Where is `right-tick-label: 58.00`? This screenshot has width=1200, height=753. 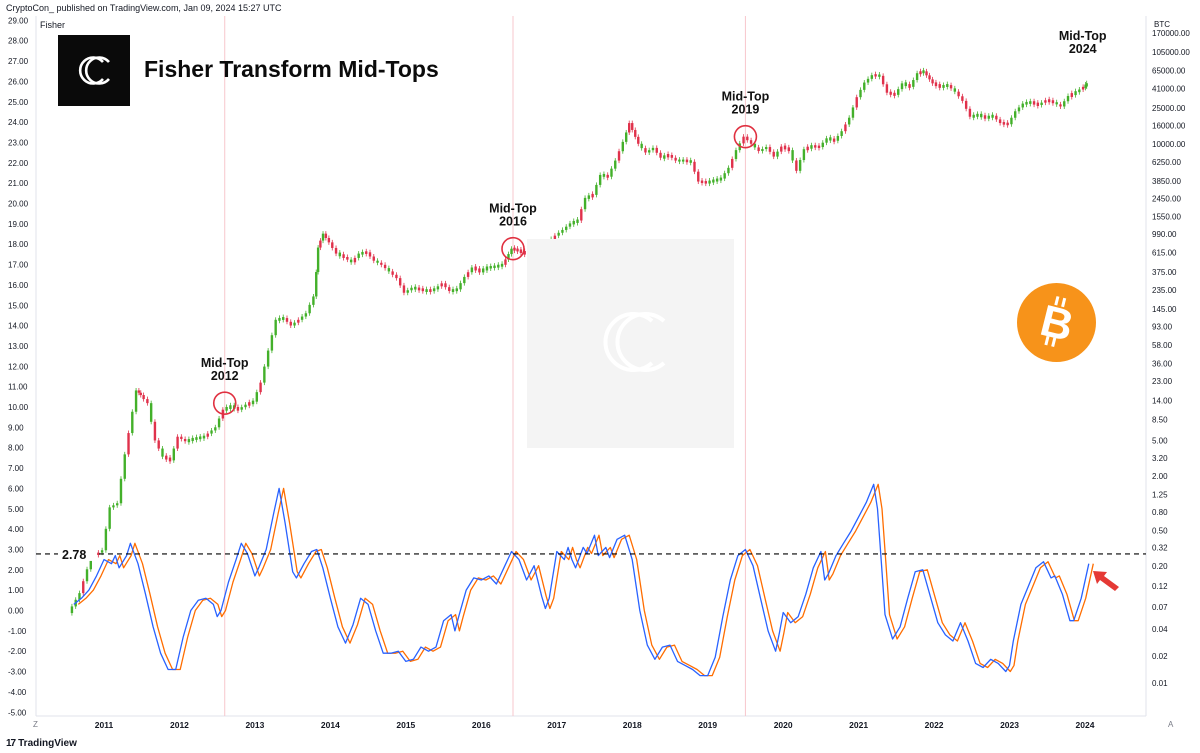 right-tick-label: 58.00 is located at coordinates (1162, 345).